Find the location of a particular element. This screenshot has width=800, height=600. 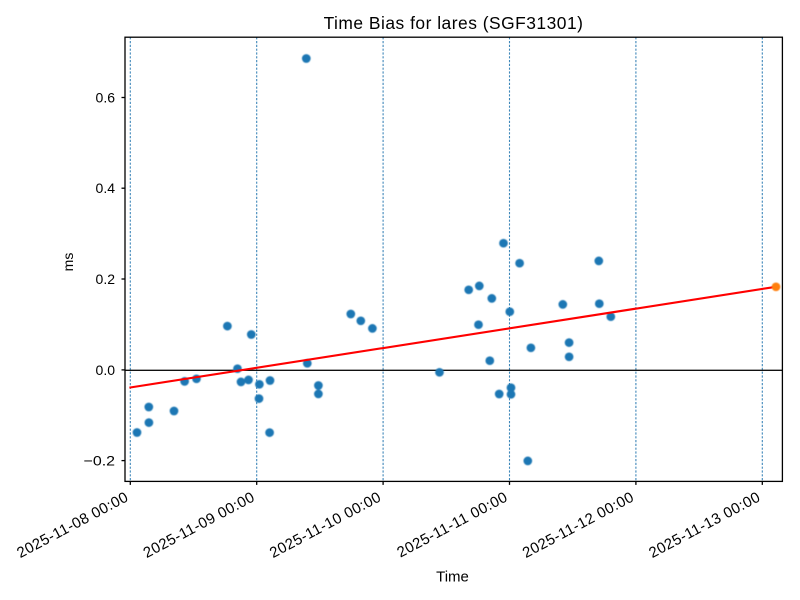

svg-text: Time is located at coordinates (452, 577).